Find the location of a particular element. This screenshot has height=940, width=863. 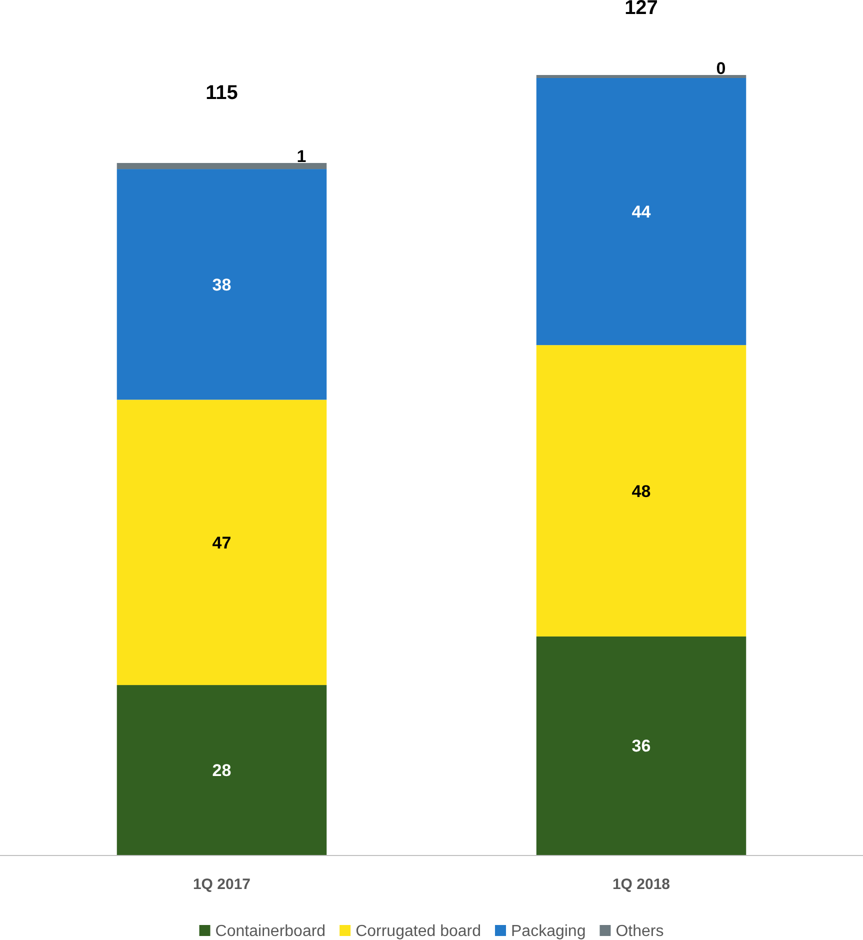

legend-label: Others is located at coordinates (640, 931).